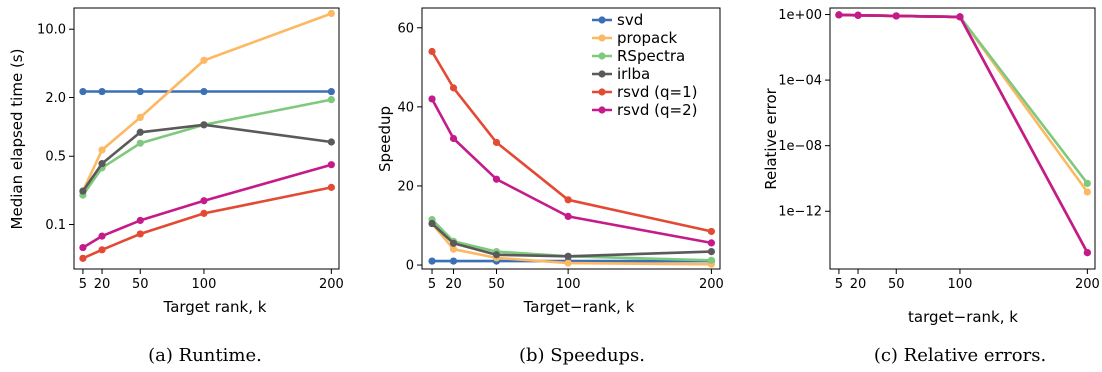  What do you see at coordinates (896, 284) in the screenshot?
I see `x-tick-label-relative-errors: 50` at bounding box center [896, 284].